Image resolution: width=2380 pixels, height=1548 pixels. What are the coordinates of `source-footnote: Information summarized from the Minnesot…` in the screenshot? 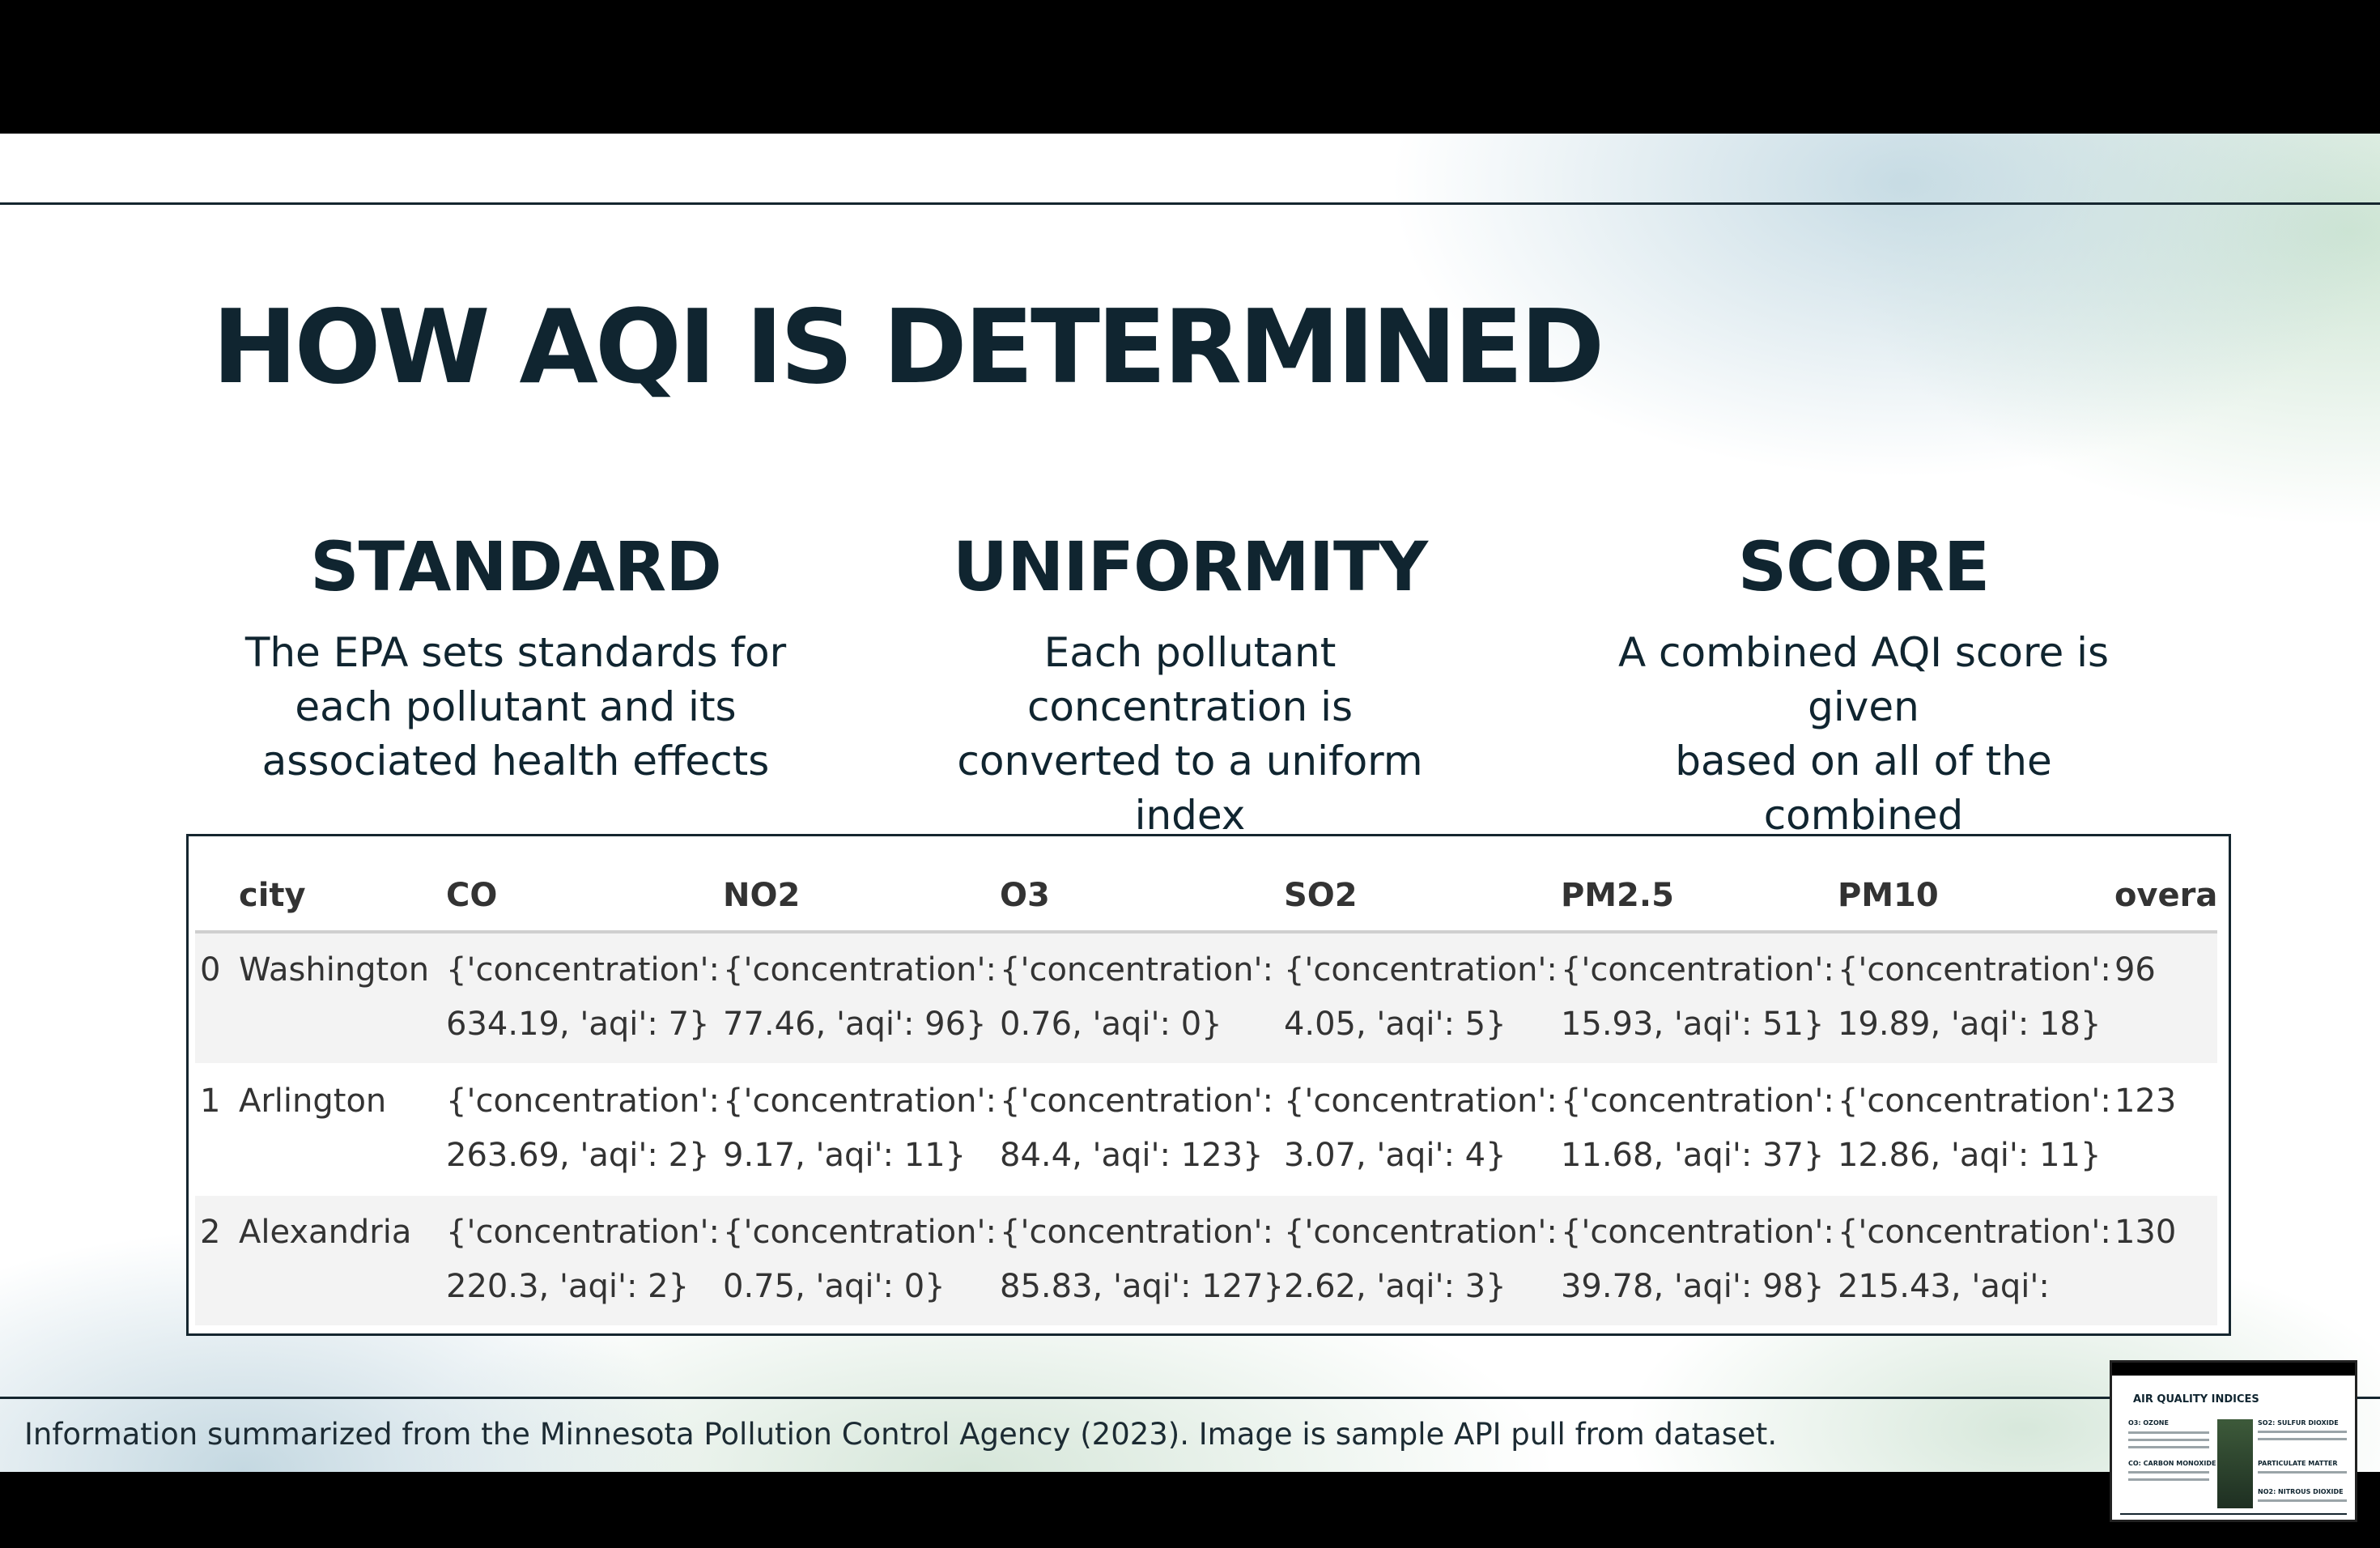 It's located at (901, 1434).